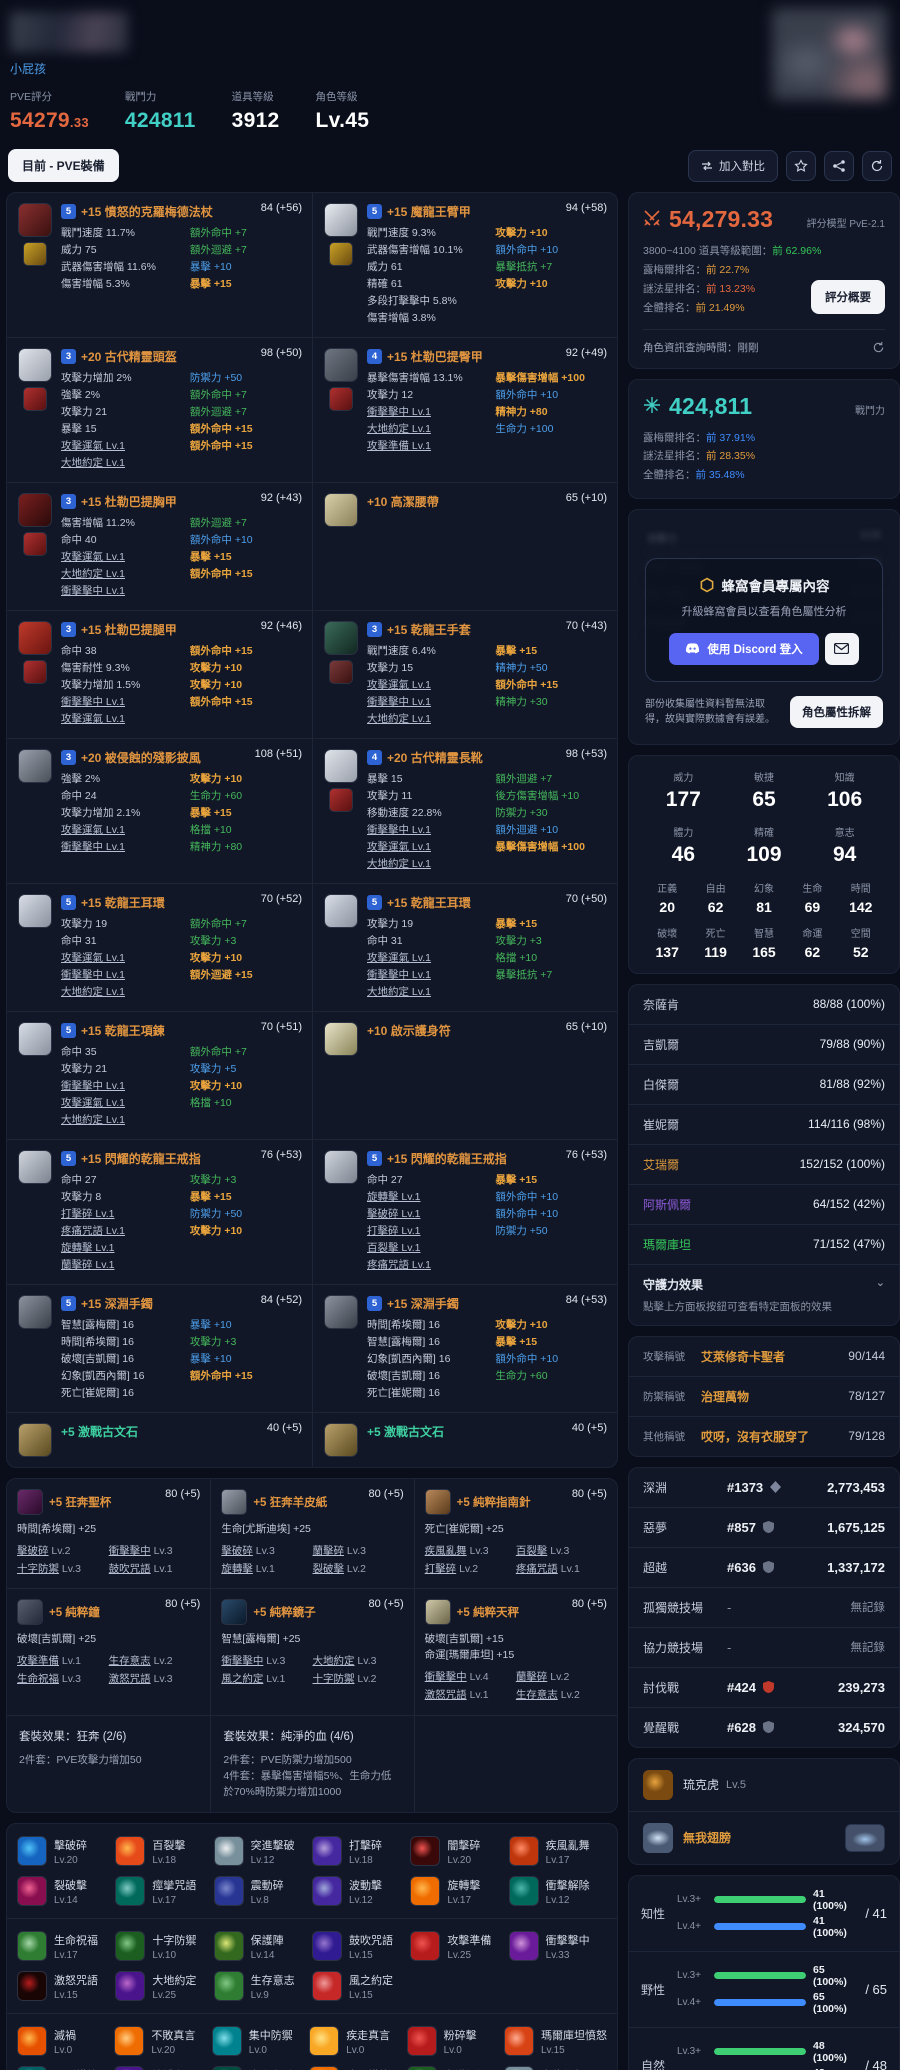 The image size is (900, 2070). Describe the element at coordinates (459, 1851) in the screenshot. I see `skill-cell: 闇擊碎 Lv.20` at that location.